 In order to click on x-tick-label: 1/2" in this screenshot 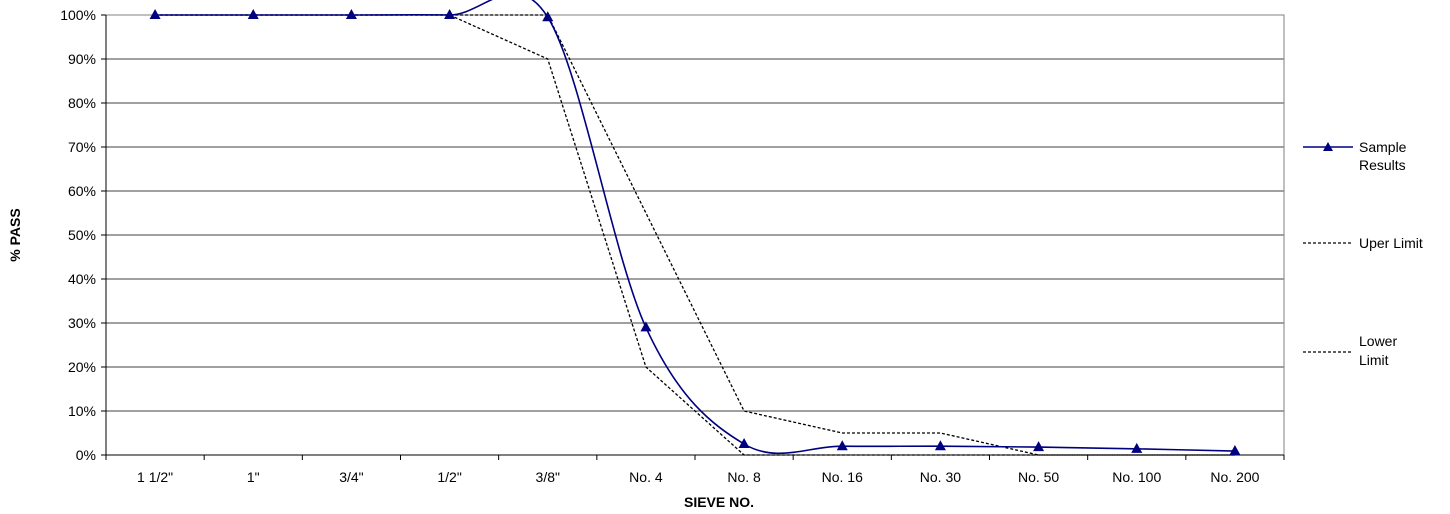, I will do `click(449, 477)`.